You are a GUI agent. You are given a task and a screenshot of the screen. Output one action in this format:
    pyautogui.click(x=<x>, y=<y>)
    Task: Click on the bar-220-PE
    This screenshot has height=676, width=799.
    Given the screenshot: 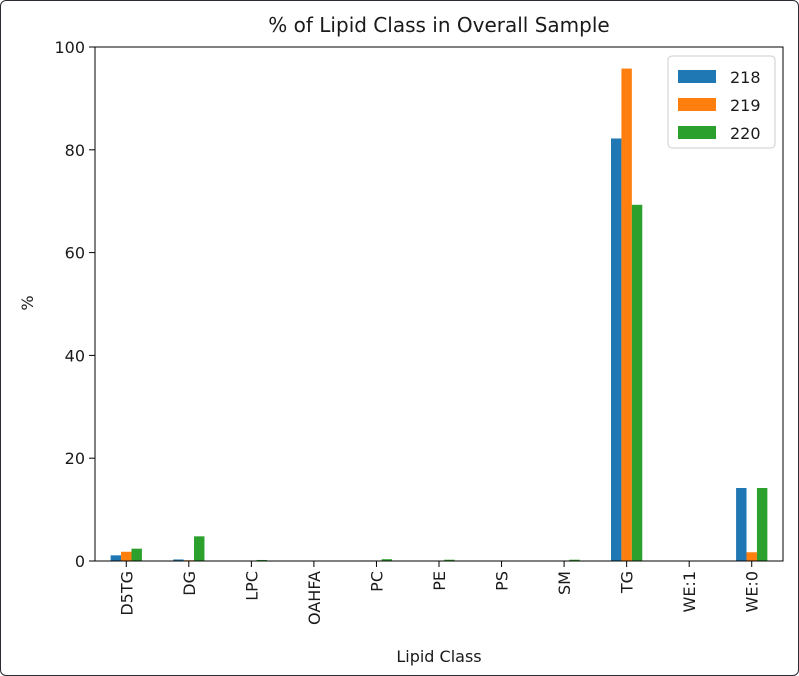 What is the action you would take?
    pyautogui.click(x=449, y=560)
    